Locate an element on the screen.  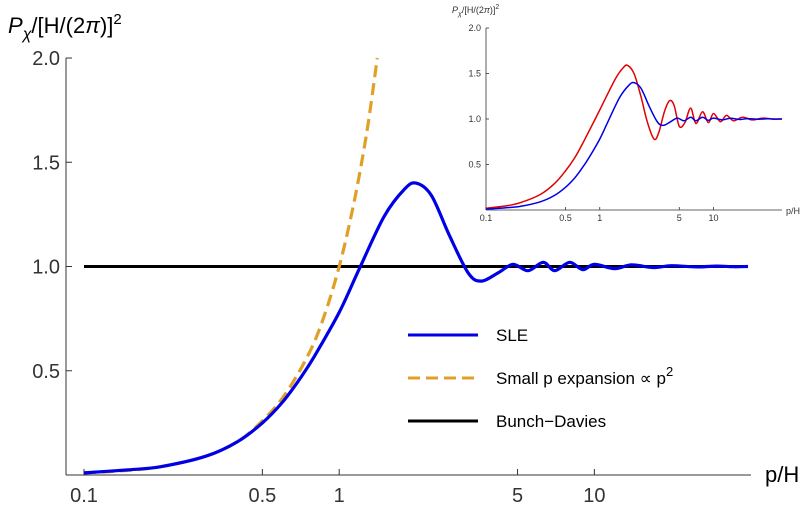
inset-ylabel-p: P is located at coordinates (455, 10).